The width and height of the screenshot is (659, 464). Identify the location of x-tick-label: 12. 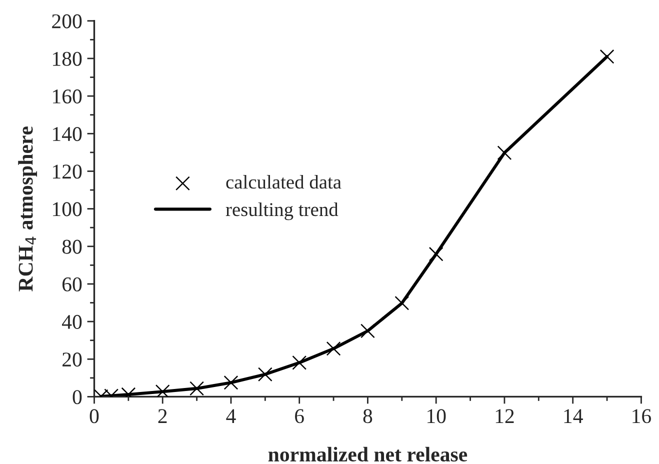
(505, 416).